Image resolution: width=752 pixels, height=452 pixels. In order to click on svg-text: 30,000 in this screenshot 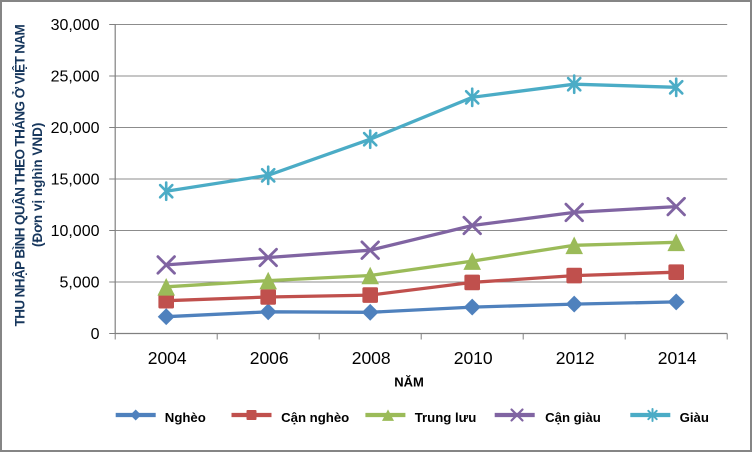, I will do `click(75, 25)`.